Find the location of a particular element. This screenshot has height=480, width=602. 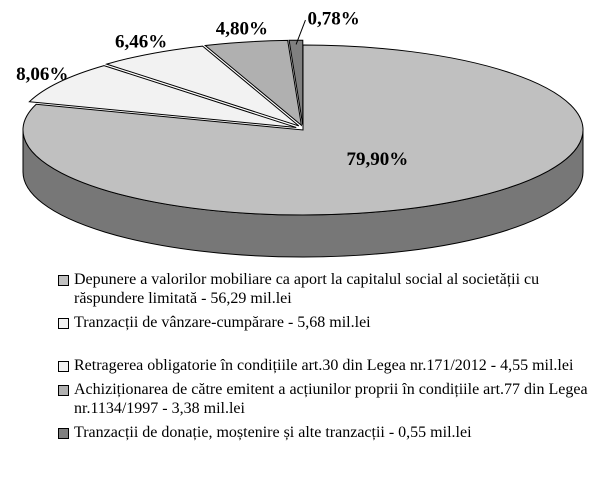

data-label: 79,90% is located at coordinates (378, 159).